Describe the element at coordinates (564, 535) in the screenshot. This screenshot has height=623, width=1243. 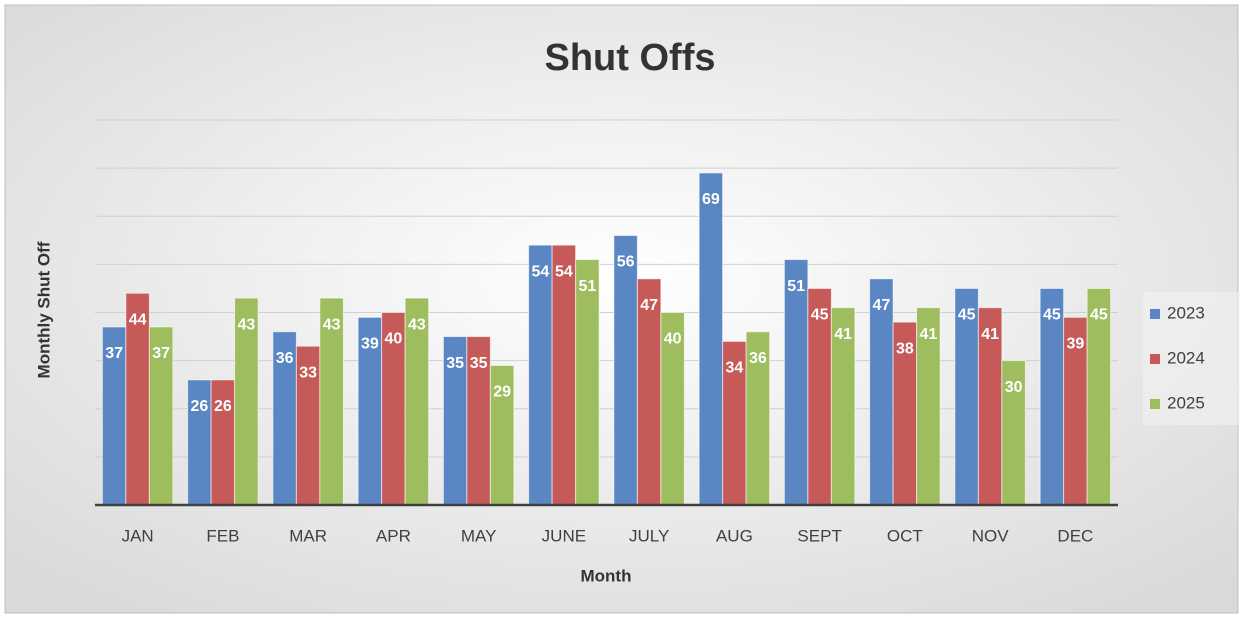
I see `x-tick-label: JUNE` at that location.